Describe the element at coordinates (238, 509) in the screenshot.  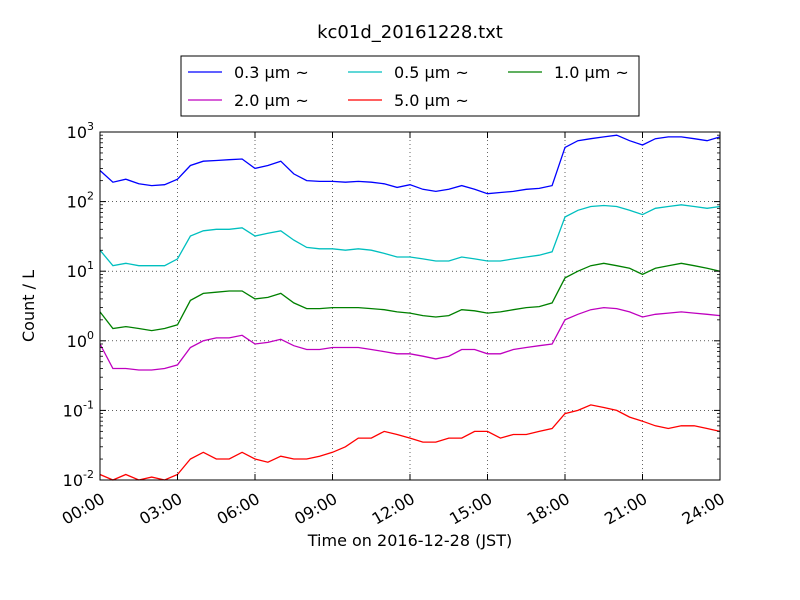
I see `x-tick-label: 06:00` at that location.